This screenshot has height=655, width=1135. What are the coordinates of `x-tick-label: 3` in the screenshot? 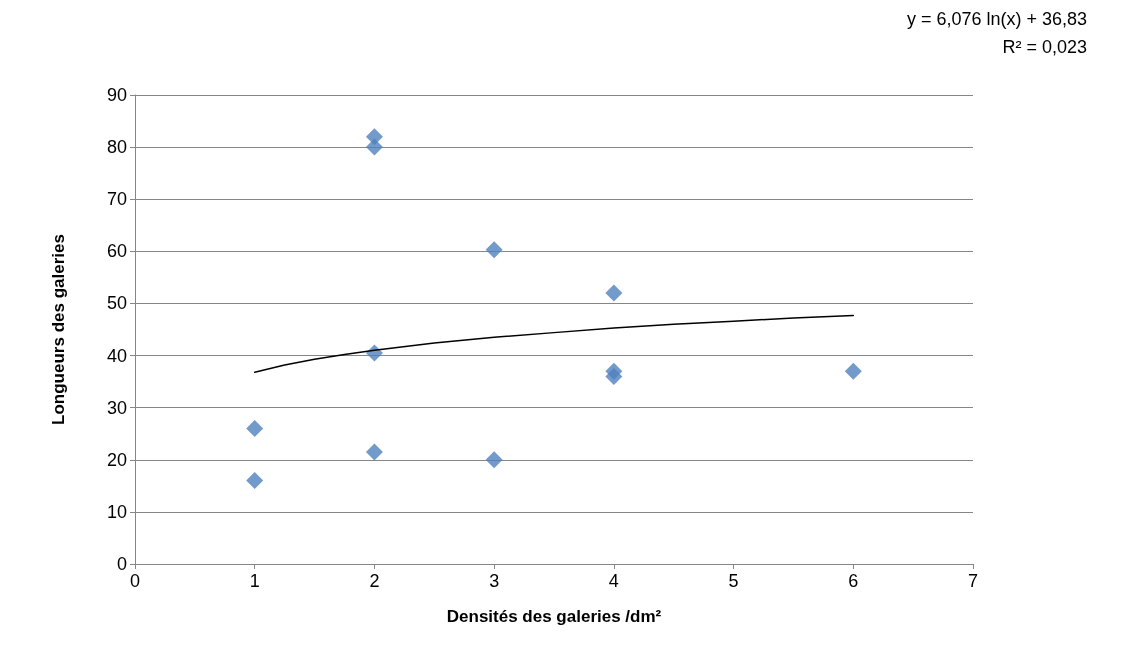 It's located at (494, 581).